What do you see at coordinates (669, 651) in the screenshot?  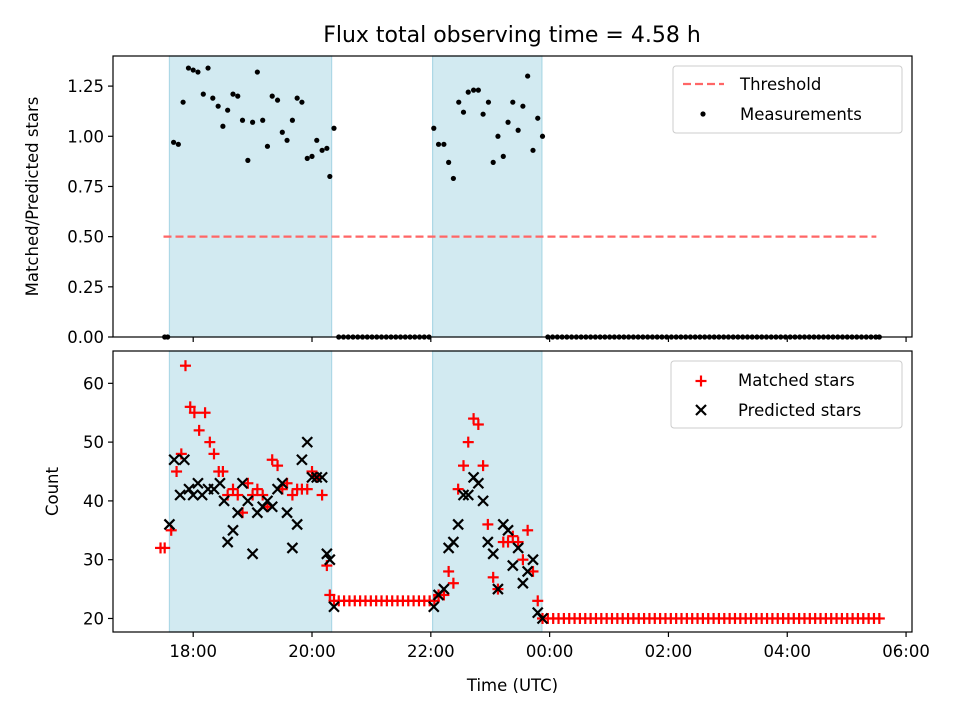 I see `x-tick-label: 02:00` at bounding box center [669, 651].